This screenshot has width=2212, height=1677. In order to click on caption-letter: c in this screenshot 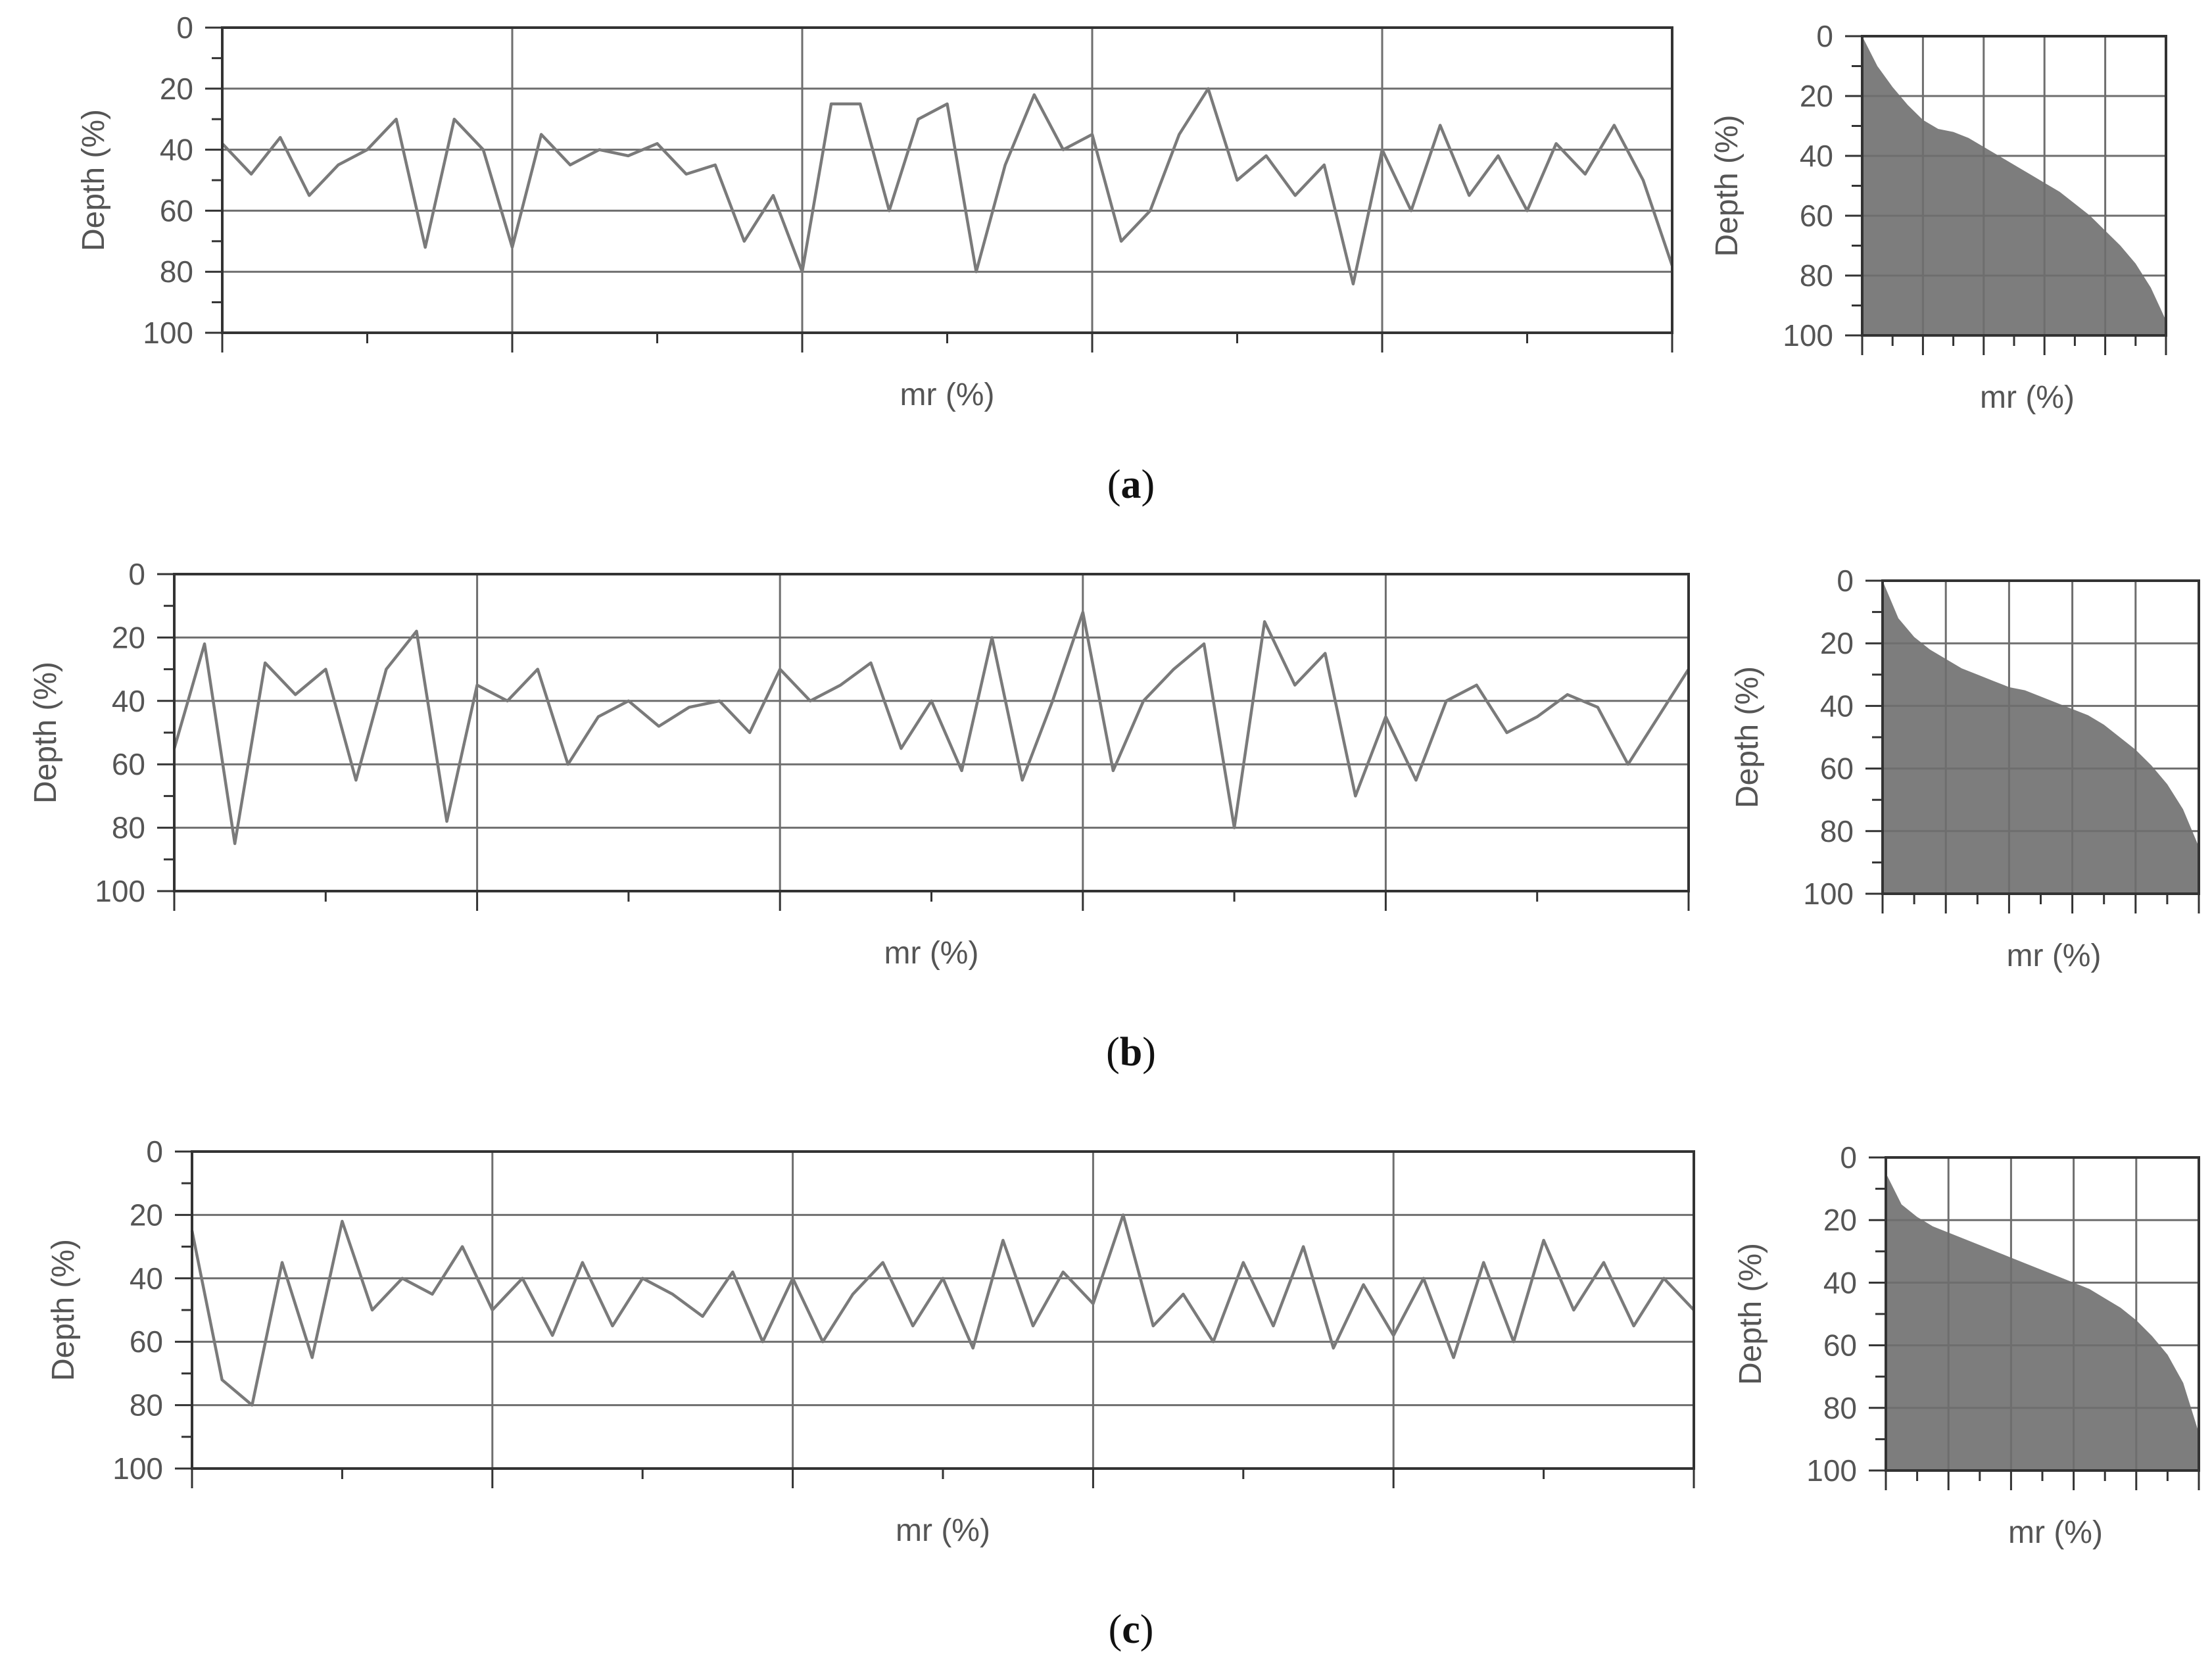, I will do `click(1131, 1629)`.